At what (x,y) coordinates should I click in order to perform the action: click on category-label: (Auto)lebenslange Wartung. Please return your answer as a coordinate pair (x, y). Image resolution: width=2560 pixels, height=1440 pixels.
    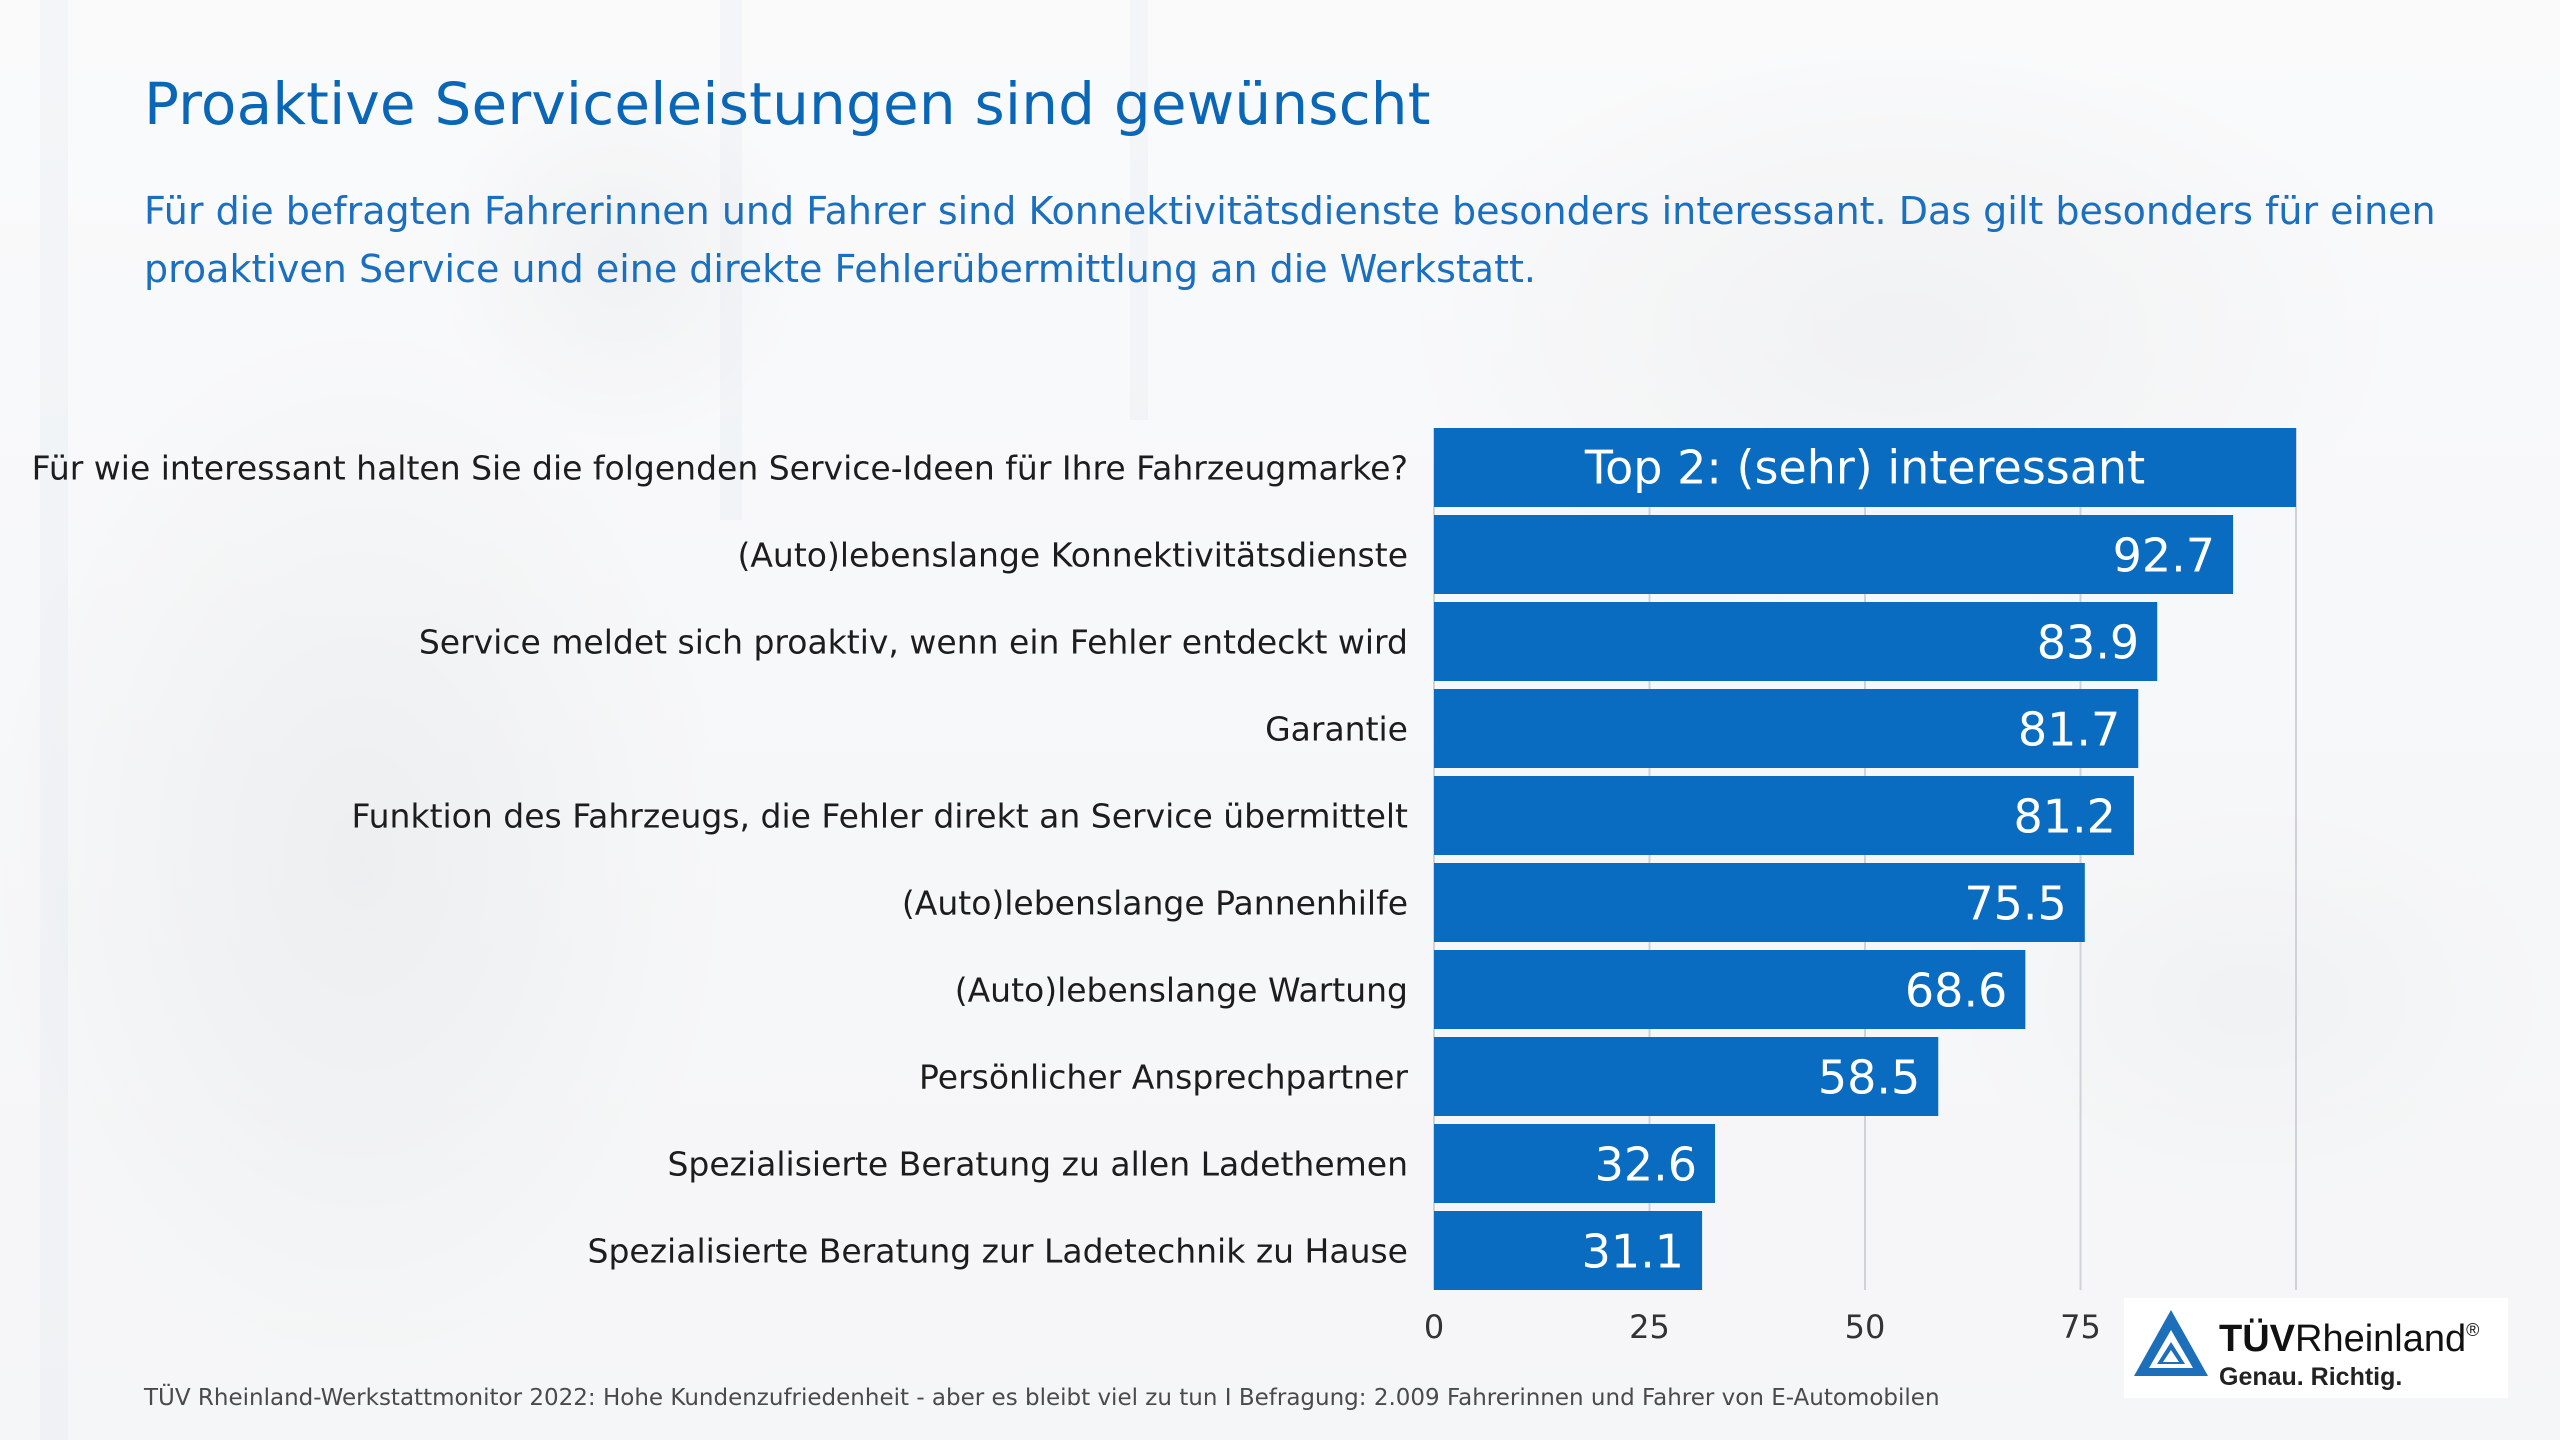
    Looking at the image, I should click on (1181, 990).